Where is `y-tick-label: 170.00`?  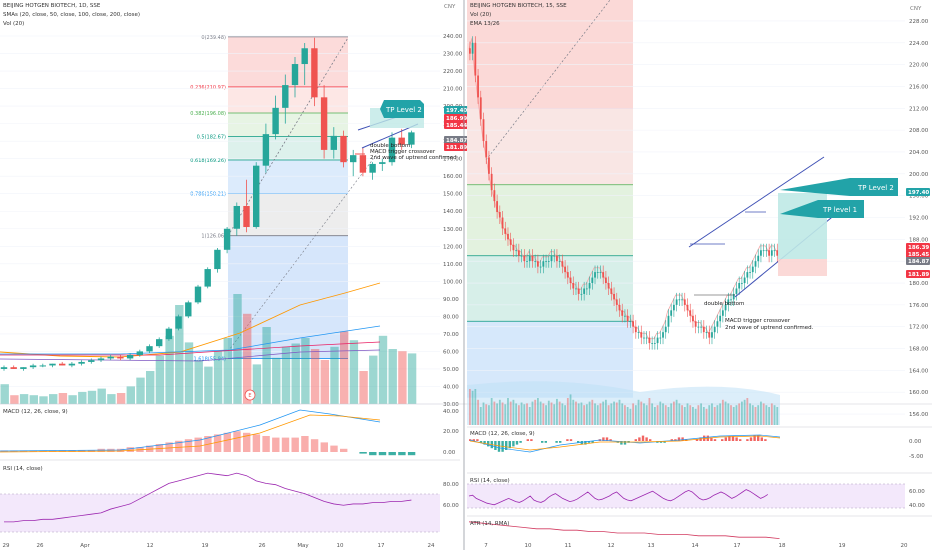
y-tick-label: 170.00 is located at coordinates (453, 160).